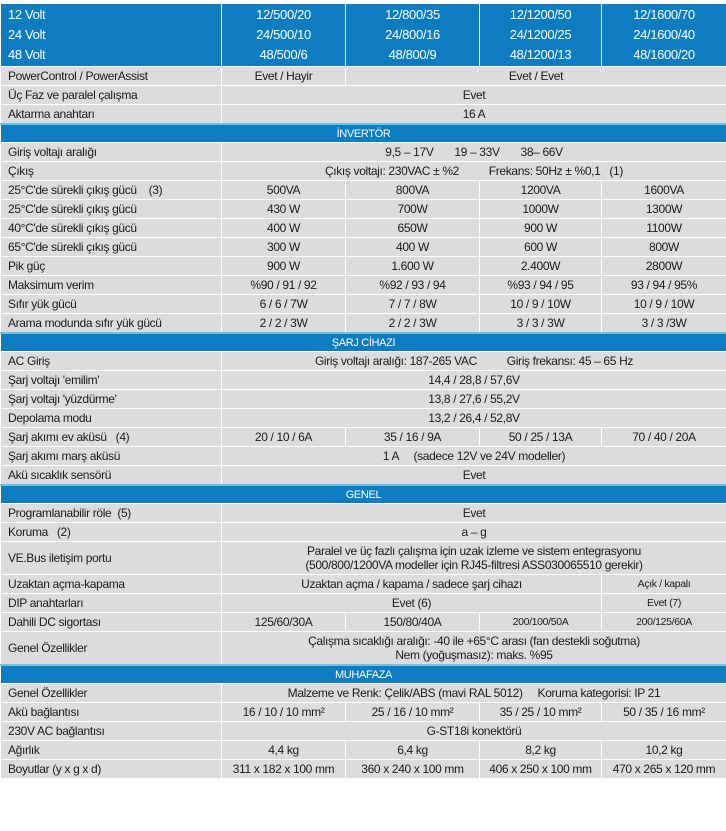 The height and width of the screenshot is (831, 726). Describe the element at coordinates (541, 437) in the screenshot. I see `row-value: 50 / 25 / 13A` at that location.